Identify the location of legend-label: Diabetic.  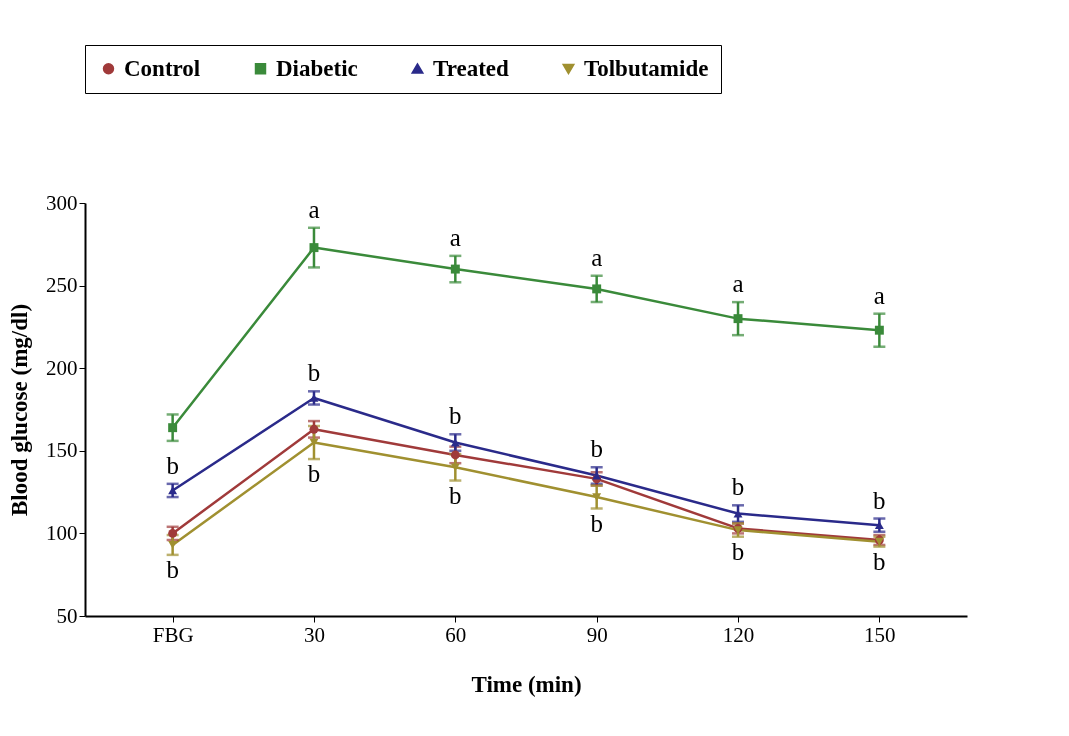
(317, 68).